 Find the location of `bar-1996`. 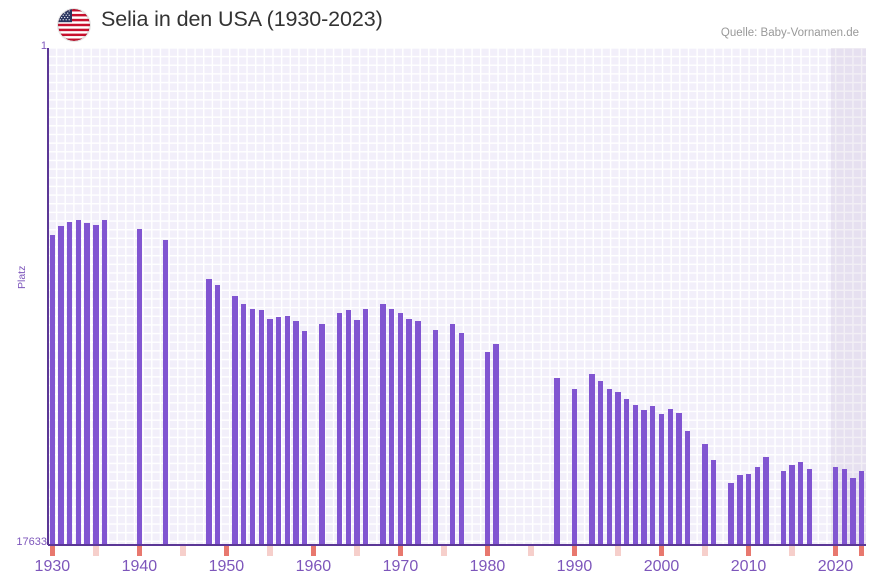

bar-1996 is located at coordinates (626, 471).